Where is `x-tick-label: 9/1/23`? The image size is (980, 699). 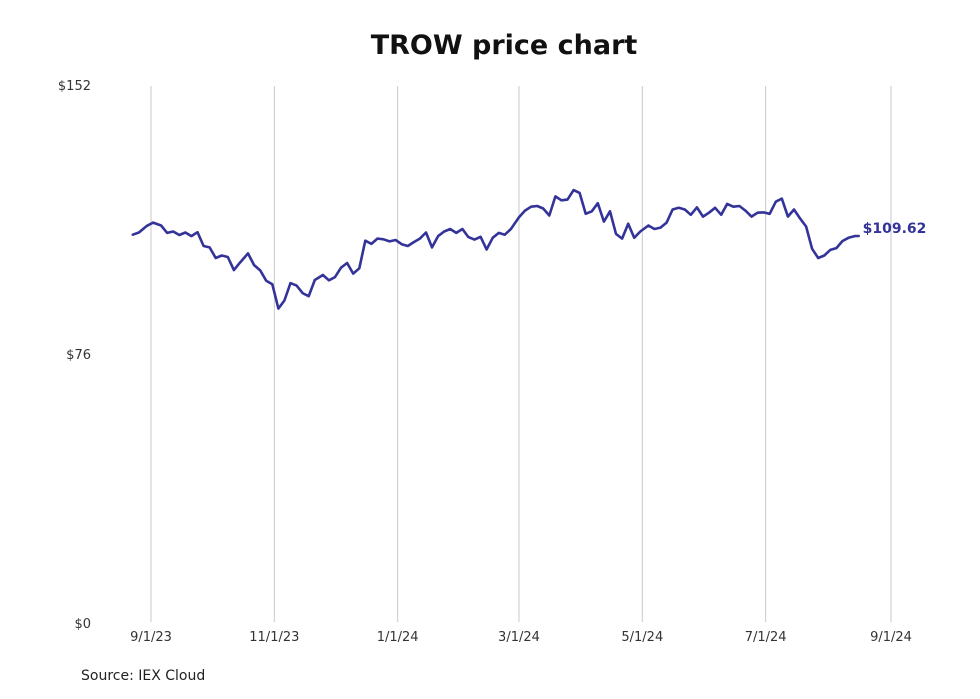 x-tick-label: 9/1/23 is located at coordinates (151, 637).